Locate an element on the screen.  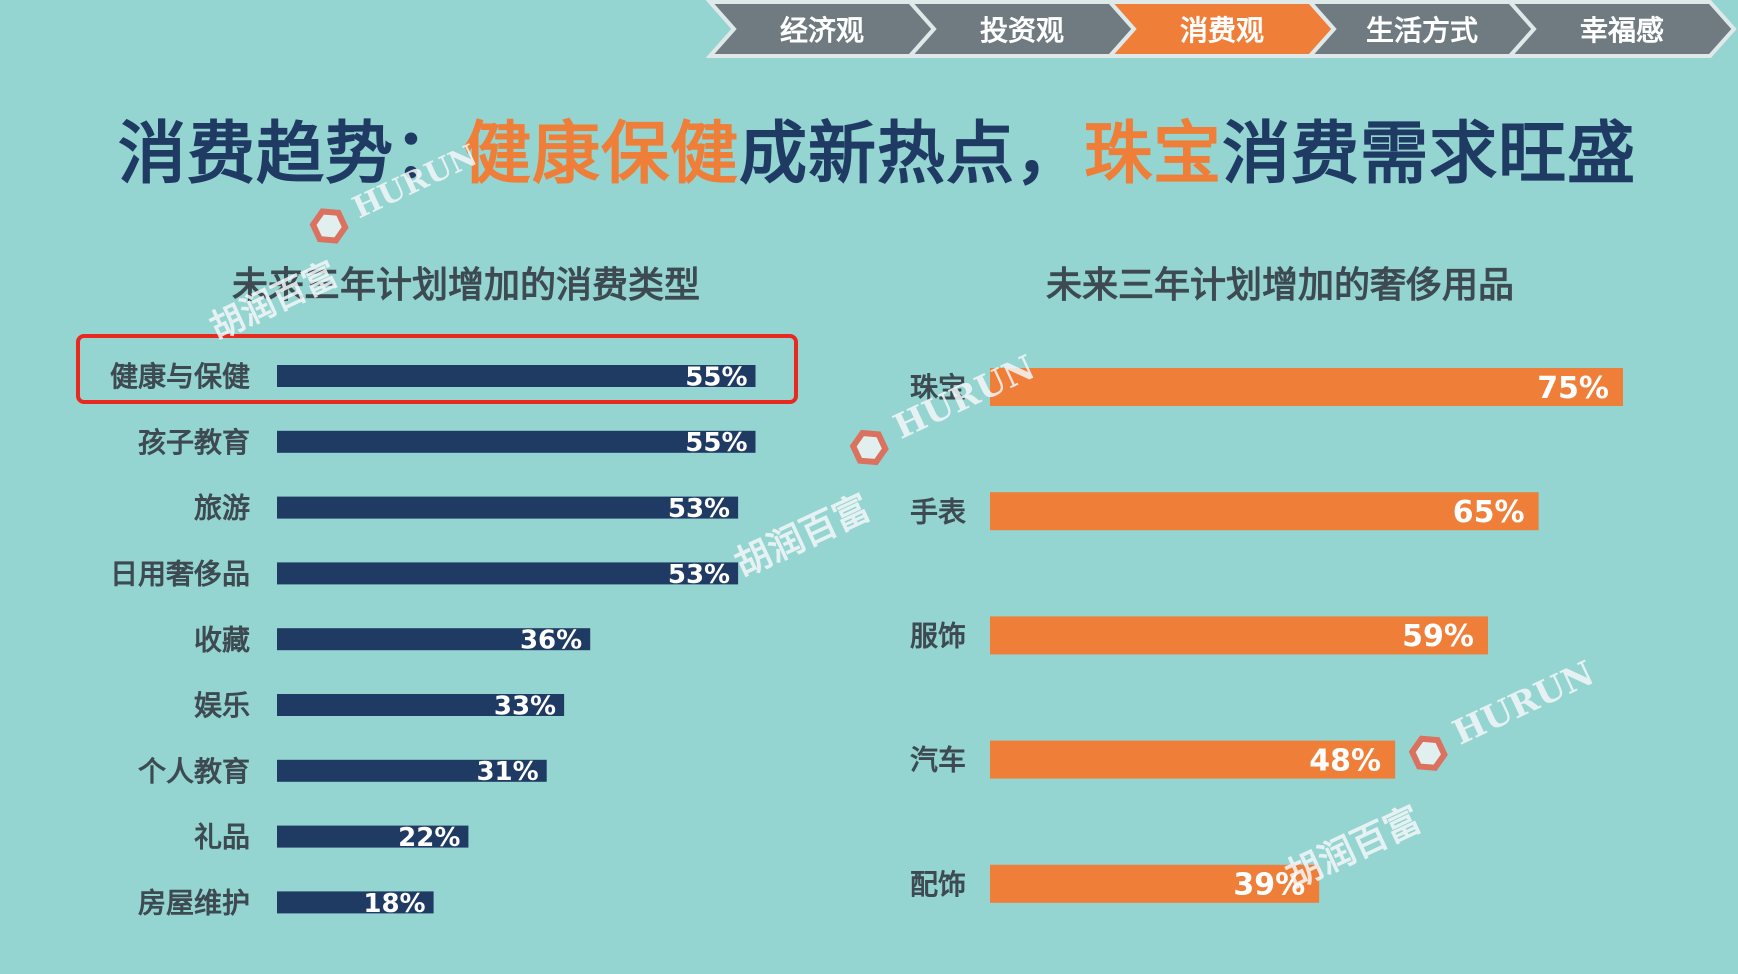
title-part-3: 消费需求旺盛 is located at coordinates (1429, 154).